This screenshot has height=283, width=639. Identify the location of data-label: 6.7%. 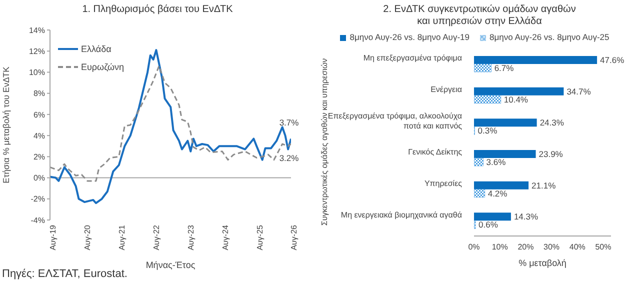
(504, 68).